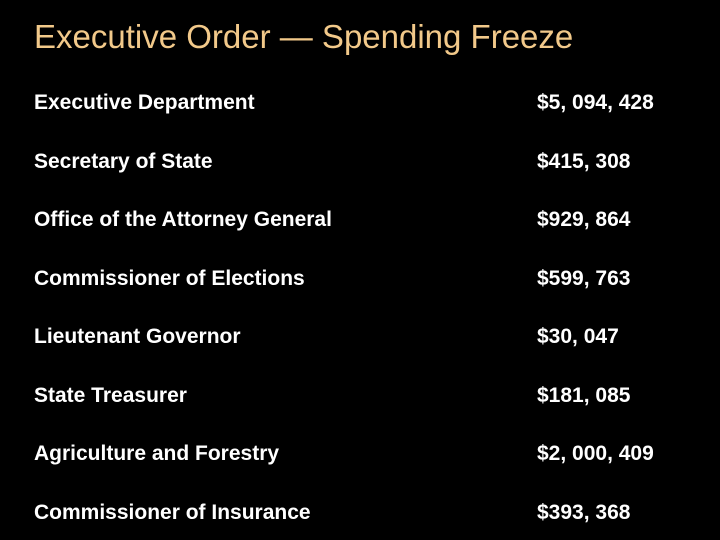 This screenshot has width=720, height=540. Describe the element at coordinates (578, 336) in the screenshot. I see `amount-value: $30, 047` at that location.